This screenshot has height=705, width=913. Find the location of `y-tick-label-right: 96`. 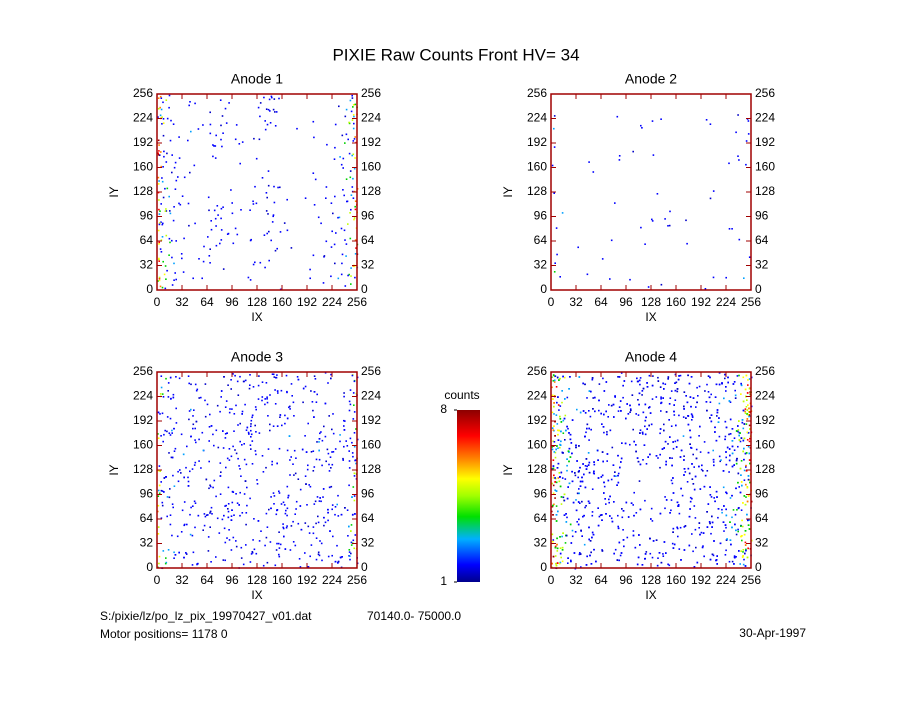

y-tick-label-right: 96 is located at coordinates (368, 216).